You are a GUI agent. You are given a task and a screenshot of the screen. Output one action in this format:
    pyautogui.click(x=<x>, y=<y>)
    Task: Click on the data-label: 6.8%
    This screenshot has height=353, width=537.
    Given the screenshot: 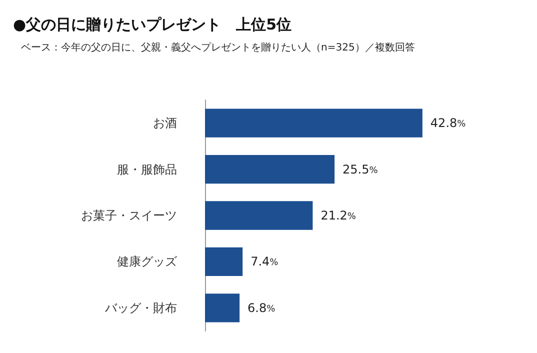 What is the action you would take?
    pyautogui.click(x=262, y=307)
    